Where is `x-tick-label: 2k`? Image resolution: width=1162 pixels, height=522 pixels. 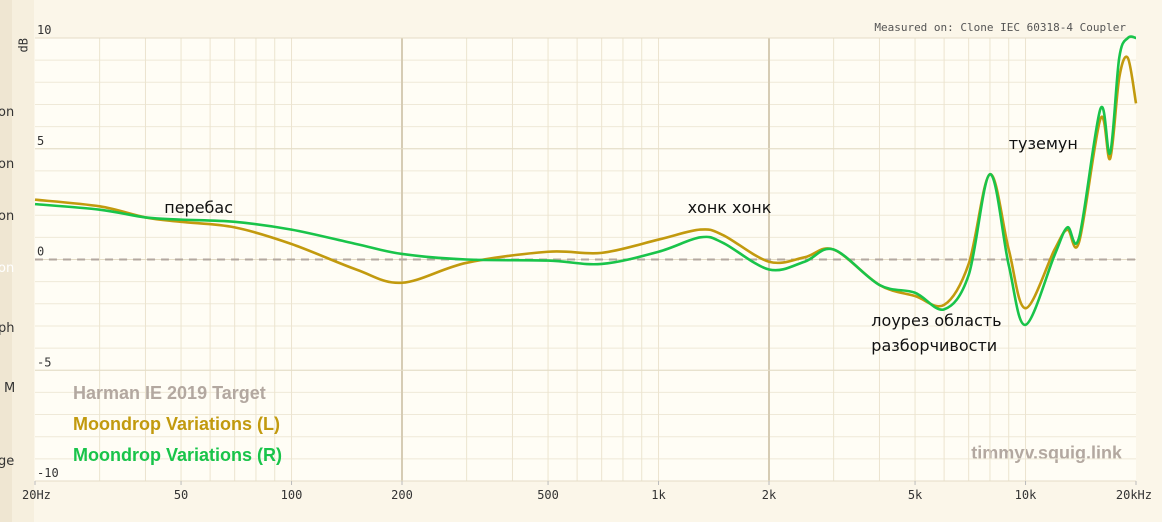 x-tick-label: 2k is located at coordinates (769, 495).